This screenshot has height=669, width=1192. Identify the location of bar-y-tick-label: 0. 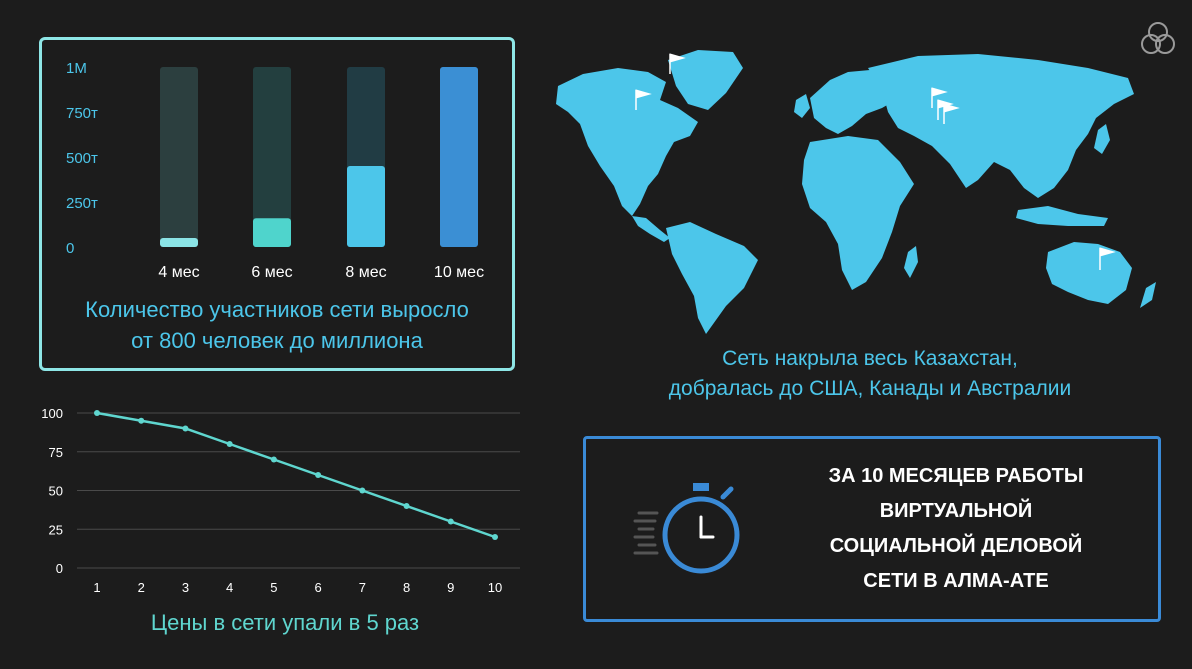
(70, 248).